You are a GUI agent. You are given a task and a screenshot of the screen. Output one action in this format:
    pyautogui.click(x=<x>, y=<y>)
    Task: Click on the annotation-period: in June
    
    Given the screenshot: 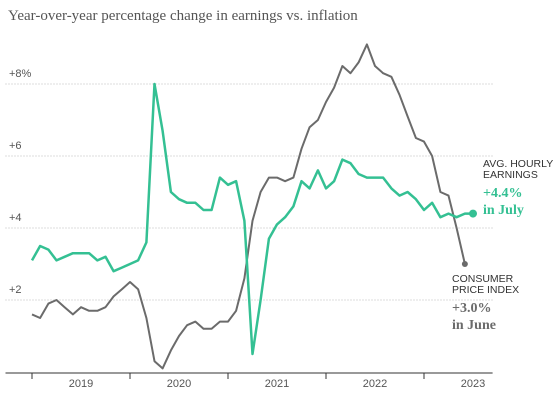 What is the action you would take?
    pyautogui.click(x=474, y=325)
    